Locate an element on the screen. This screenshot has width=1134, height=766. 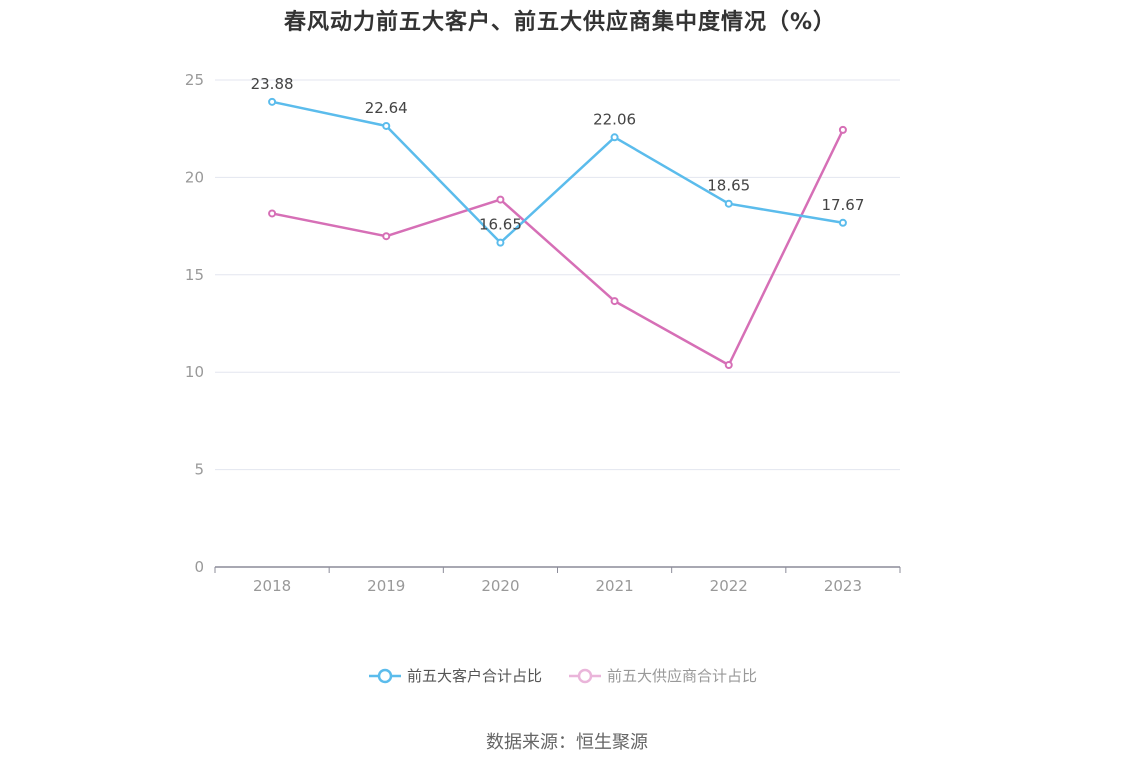
data-label: 22.06 is located at coordinates (614, 119).